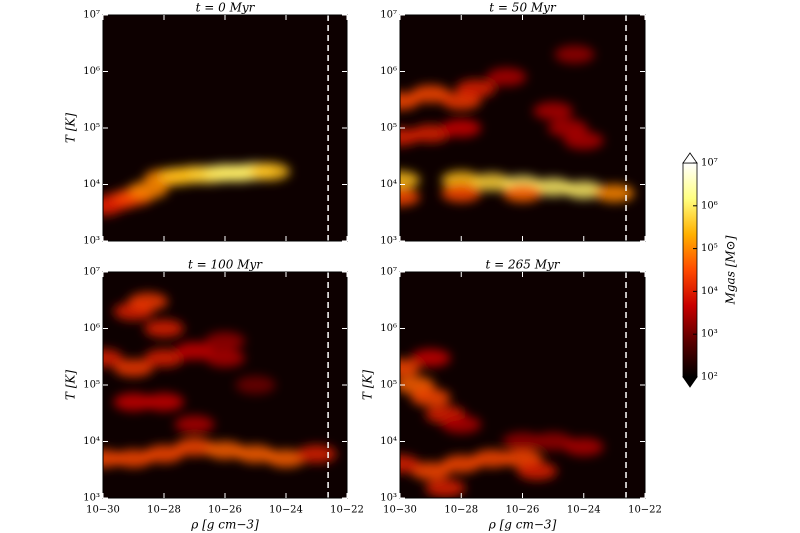  What do you see at coordinates (709, 163) in the screenshot?
I see `colorbar-tick-label: 10⁷` at bounding box center [709, 163].